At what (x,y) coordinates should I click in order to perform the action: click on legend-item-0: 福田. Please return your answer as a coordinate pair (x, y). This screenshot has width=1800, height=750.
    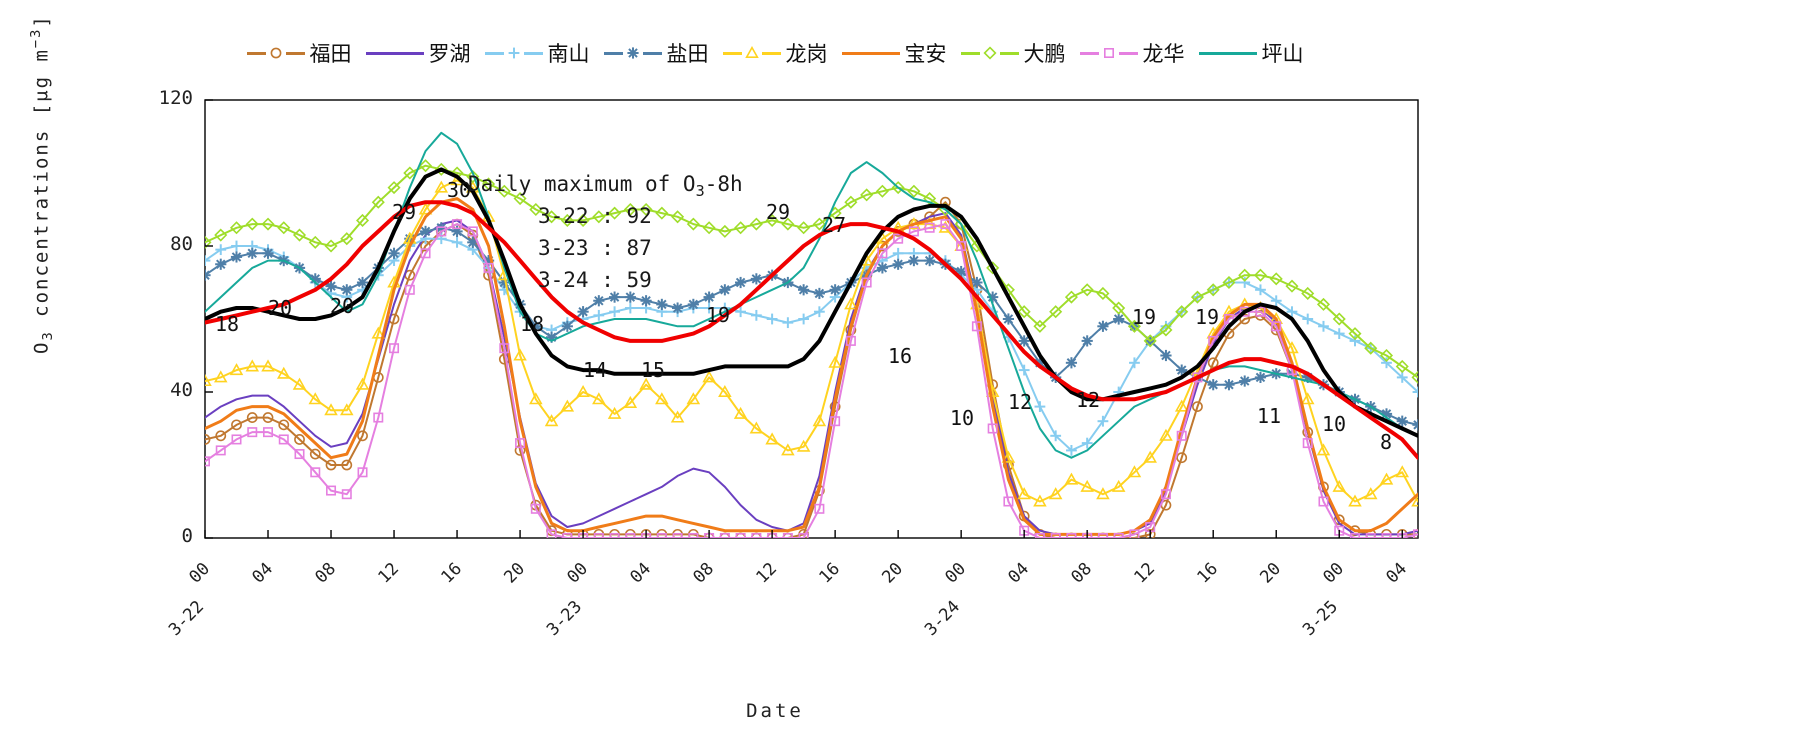
    Looking at the image, I should click on (299, 53).